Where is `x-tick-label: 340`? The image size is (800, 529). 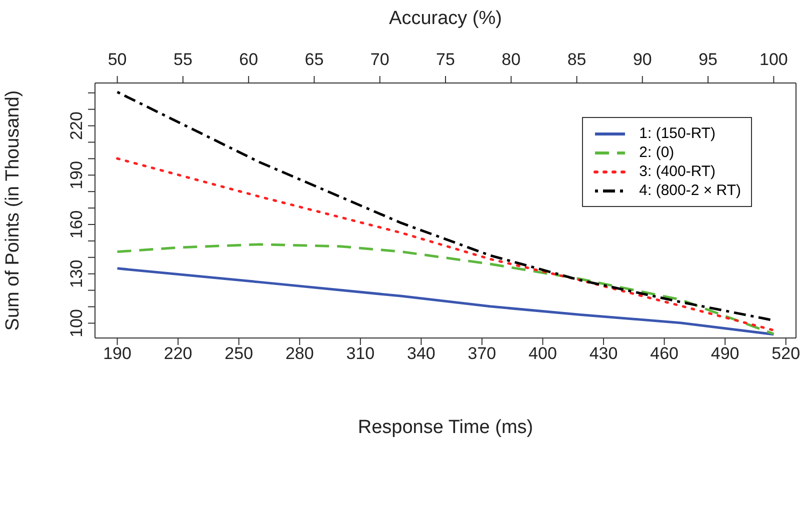
x-tick-label: 340 is located at coordinates (421, 354).